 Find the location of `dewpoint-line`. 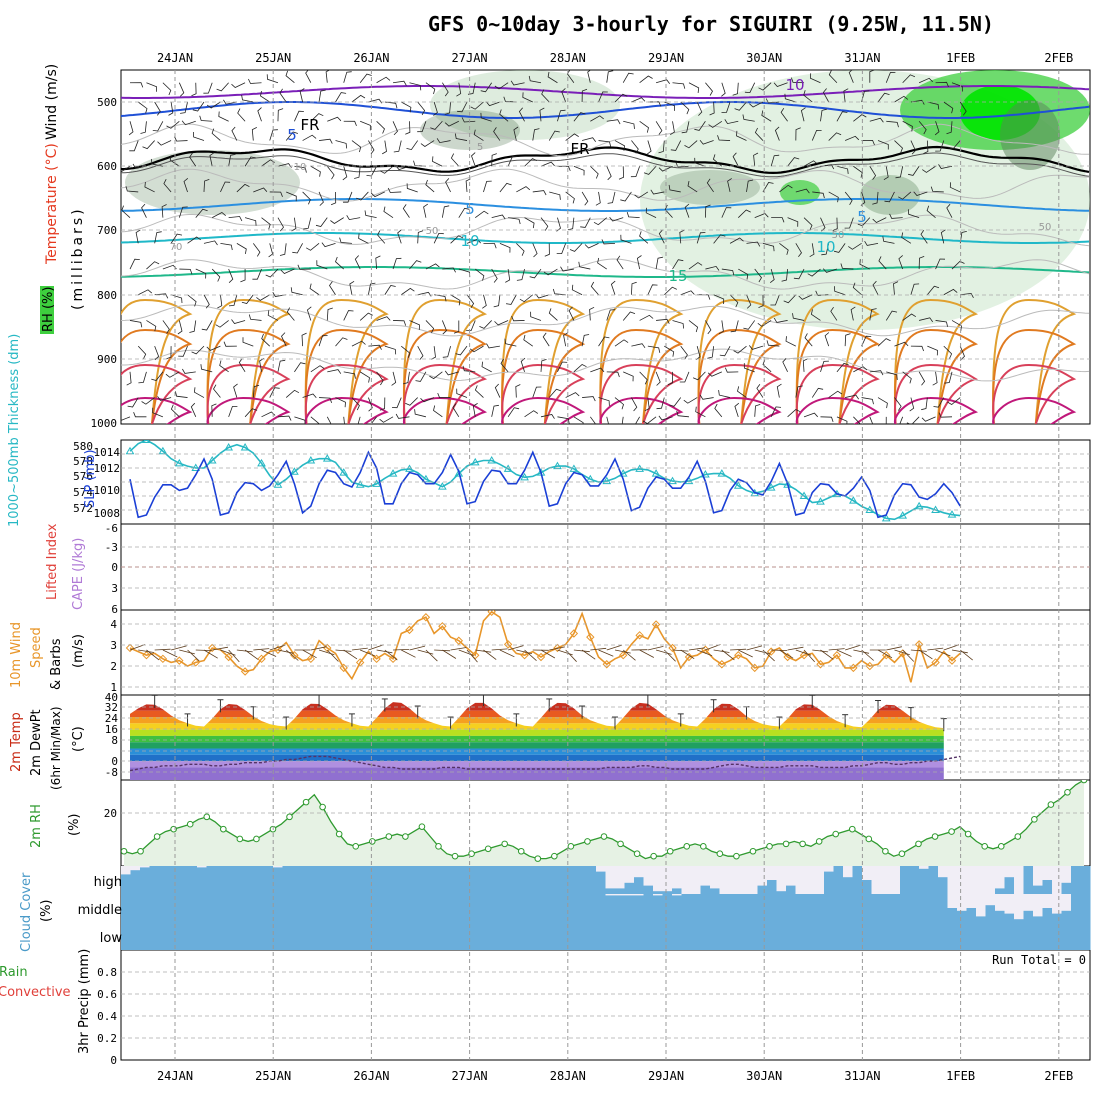

dewpoint-line is located at coordinates (545, 763).